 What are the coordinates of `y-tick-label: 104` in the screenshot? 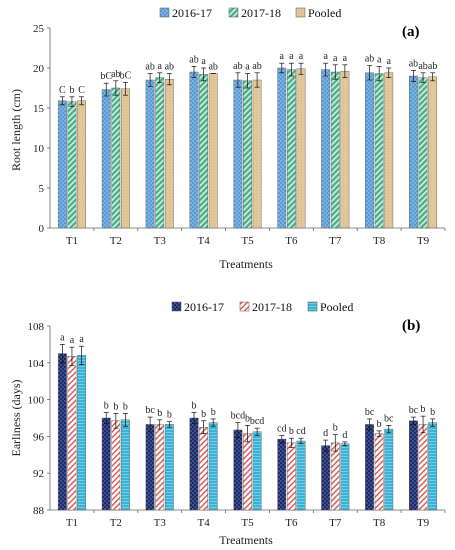 It's located at (36, 364).